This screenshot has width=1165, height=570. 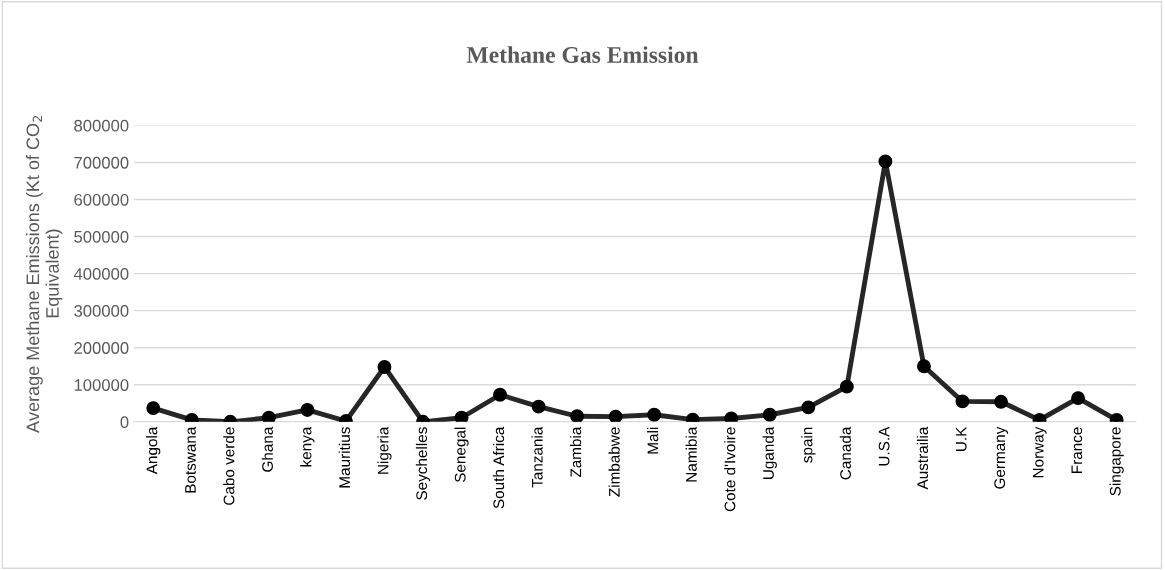 What do you see at coordinates (922, 458) in the screenshot?
I see `x-tick-label: Austrailia` at bounding box center [922, 458].